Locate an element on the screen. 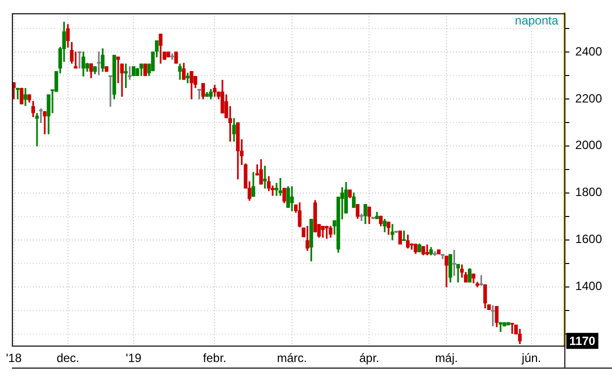 This screenshot has width=612, height=392. x-tick-label: máj. is located at coordinates (446, 358).